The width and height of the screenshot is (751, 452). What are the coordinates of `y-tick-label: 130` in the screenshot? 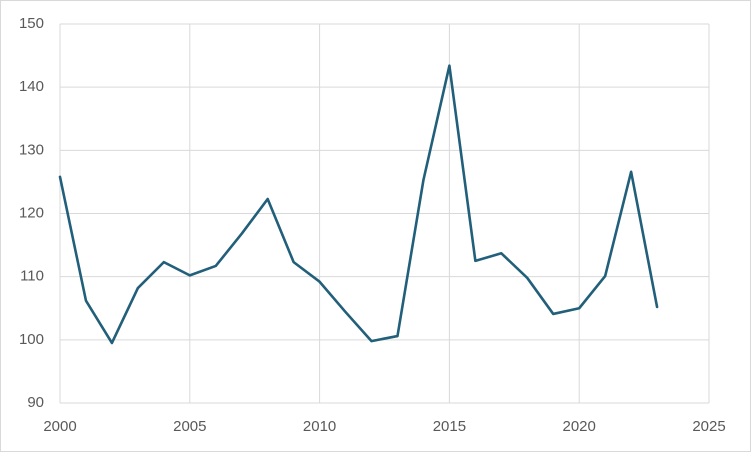 It's located at (31, 149).